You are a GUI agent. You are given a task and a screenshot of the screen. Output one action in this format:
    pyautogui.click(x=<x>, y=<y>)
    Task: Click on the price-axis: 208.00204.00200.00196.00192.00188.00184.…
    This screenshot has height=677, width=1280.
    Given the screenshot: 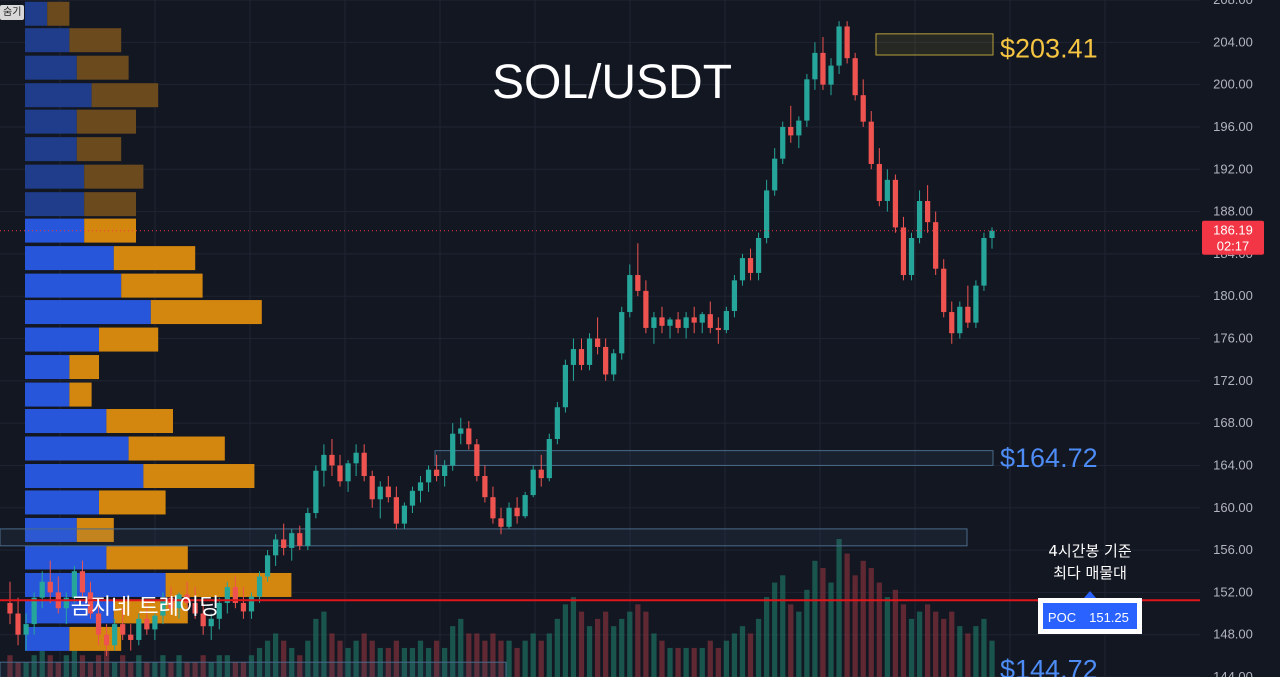 What is the action you would take?
    pyautogui.click(x=1240, y=338)
    